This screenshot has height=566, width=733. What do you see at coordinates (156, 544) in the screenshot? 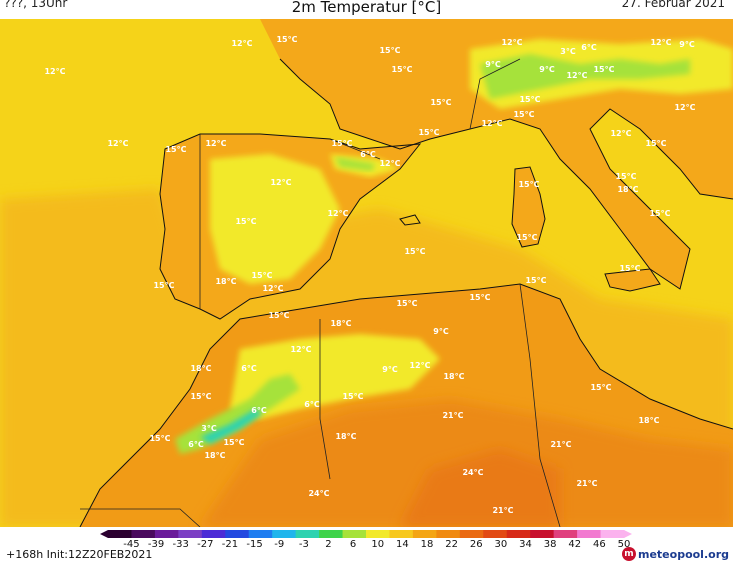
I see `scale-tick-label: -39` at bounding box center [156, 544].